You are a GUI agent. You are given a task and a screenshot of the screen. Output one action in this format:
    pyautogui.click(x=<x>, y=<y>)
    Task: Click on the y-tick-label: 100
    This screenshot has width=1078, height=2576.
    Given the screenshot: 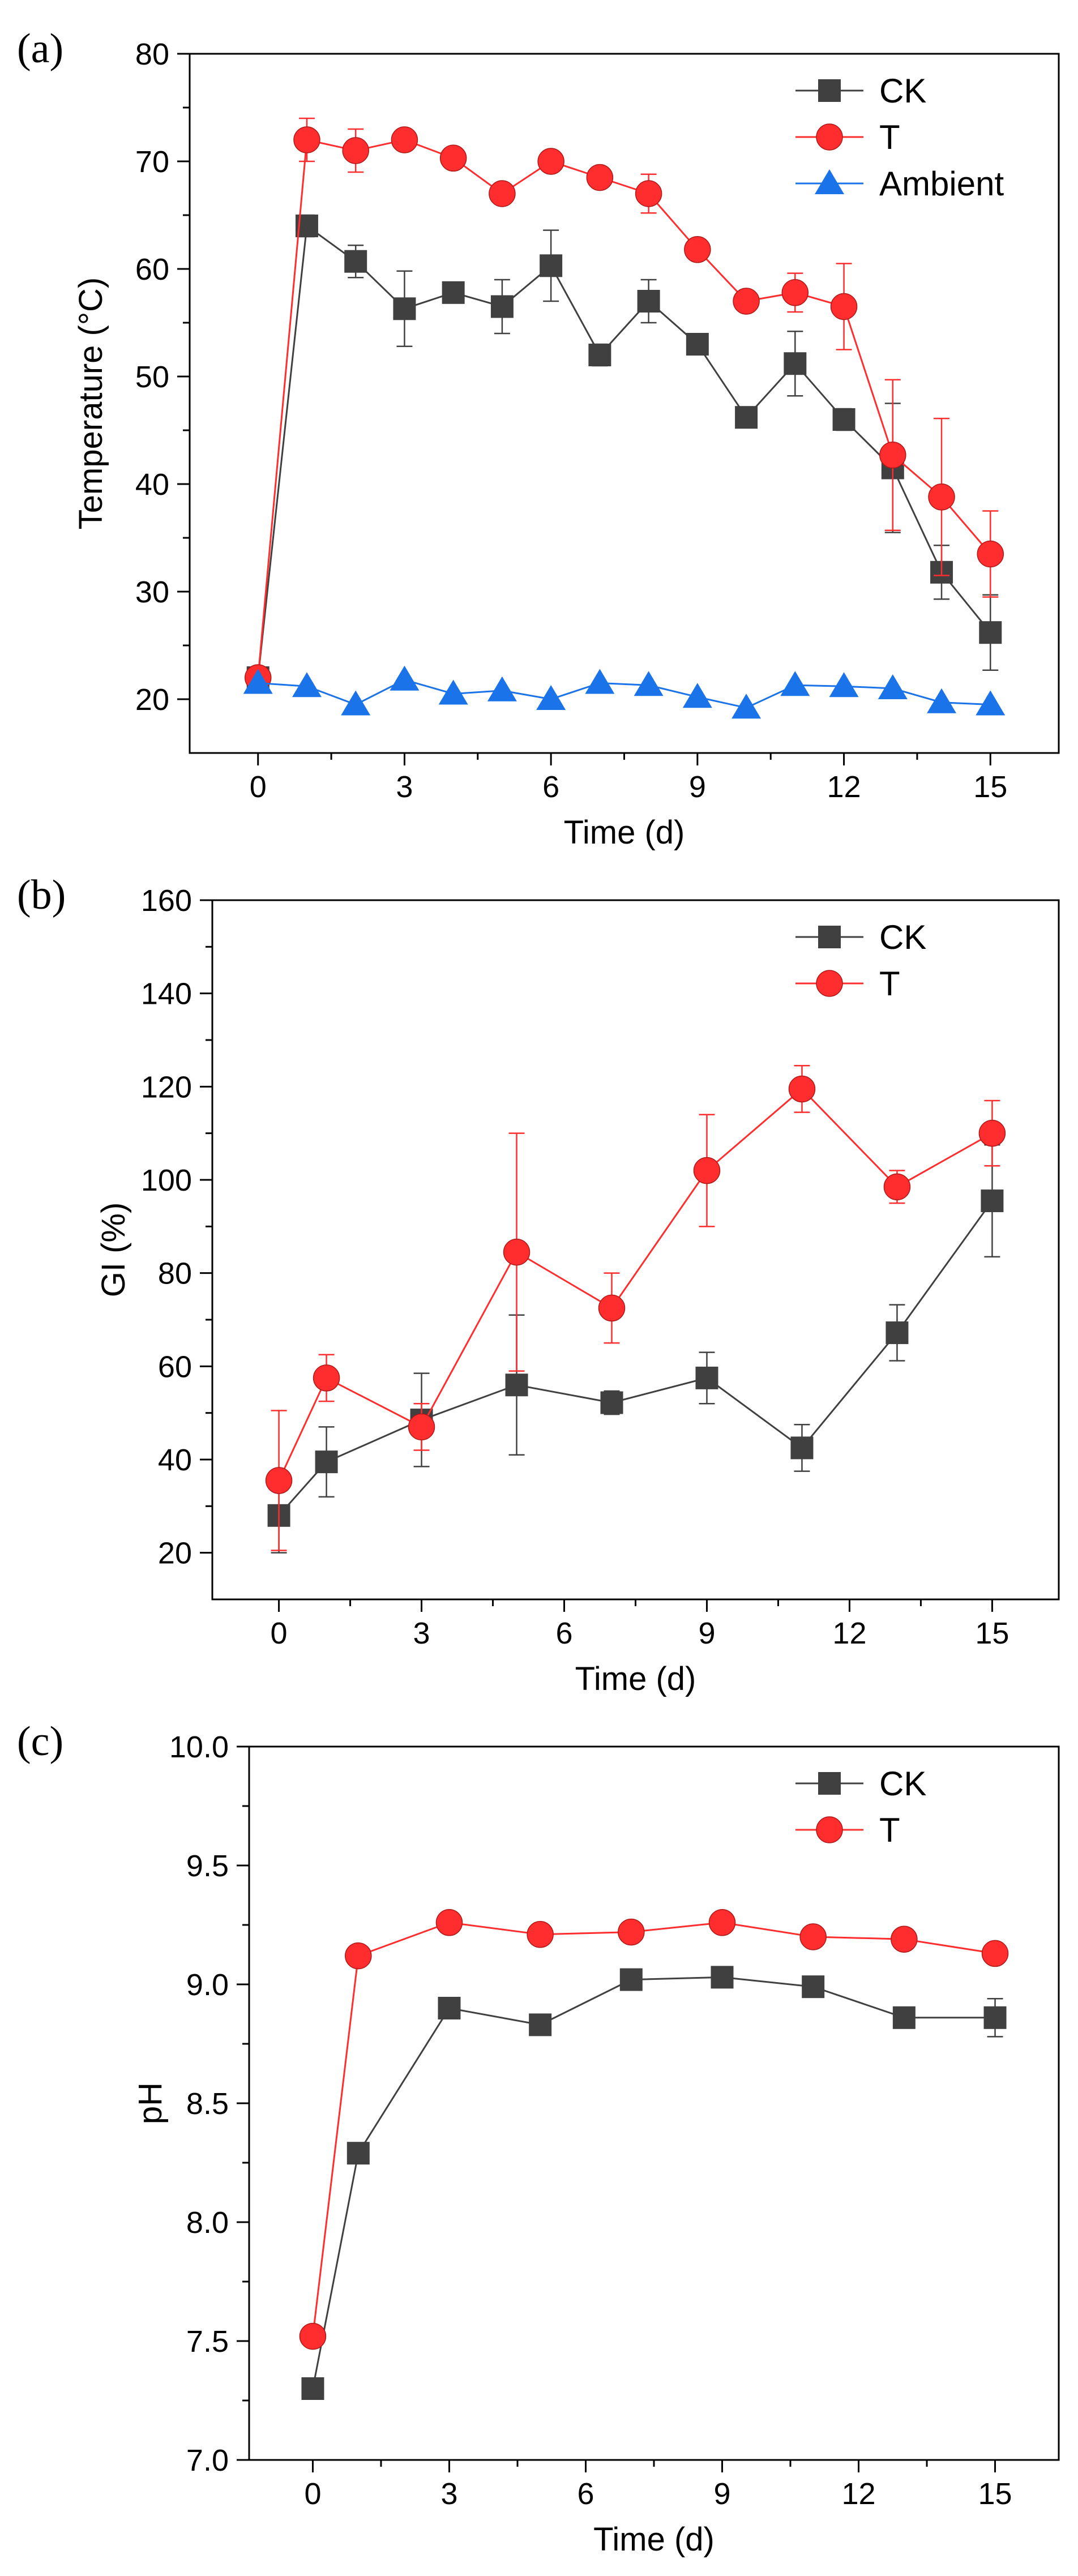 What is the action you would take?
    pyautogui.click(x=166, y=1180)
    